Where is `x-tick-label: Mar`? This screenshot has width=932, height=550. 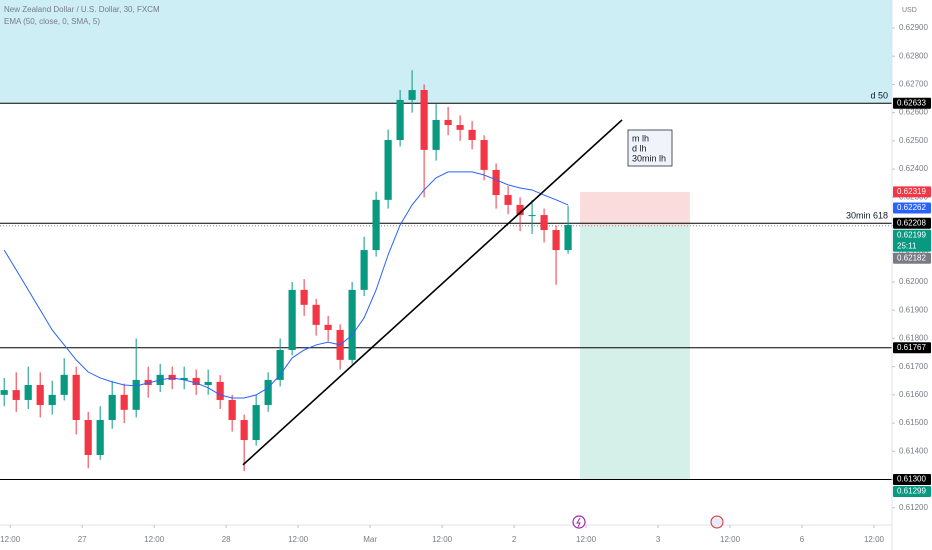 x-tick-label: Mar is located at coordinates (370, 539).